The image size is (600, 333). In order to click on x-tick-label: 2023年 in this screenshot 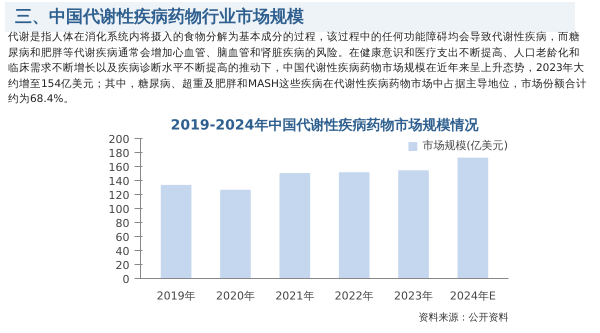, I will do `click(414, 296)`.